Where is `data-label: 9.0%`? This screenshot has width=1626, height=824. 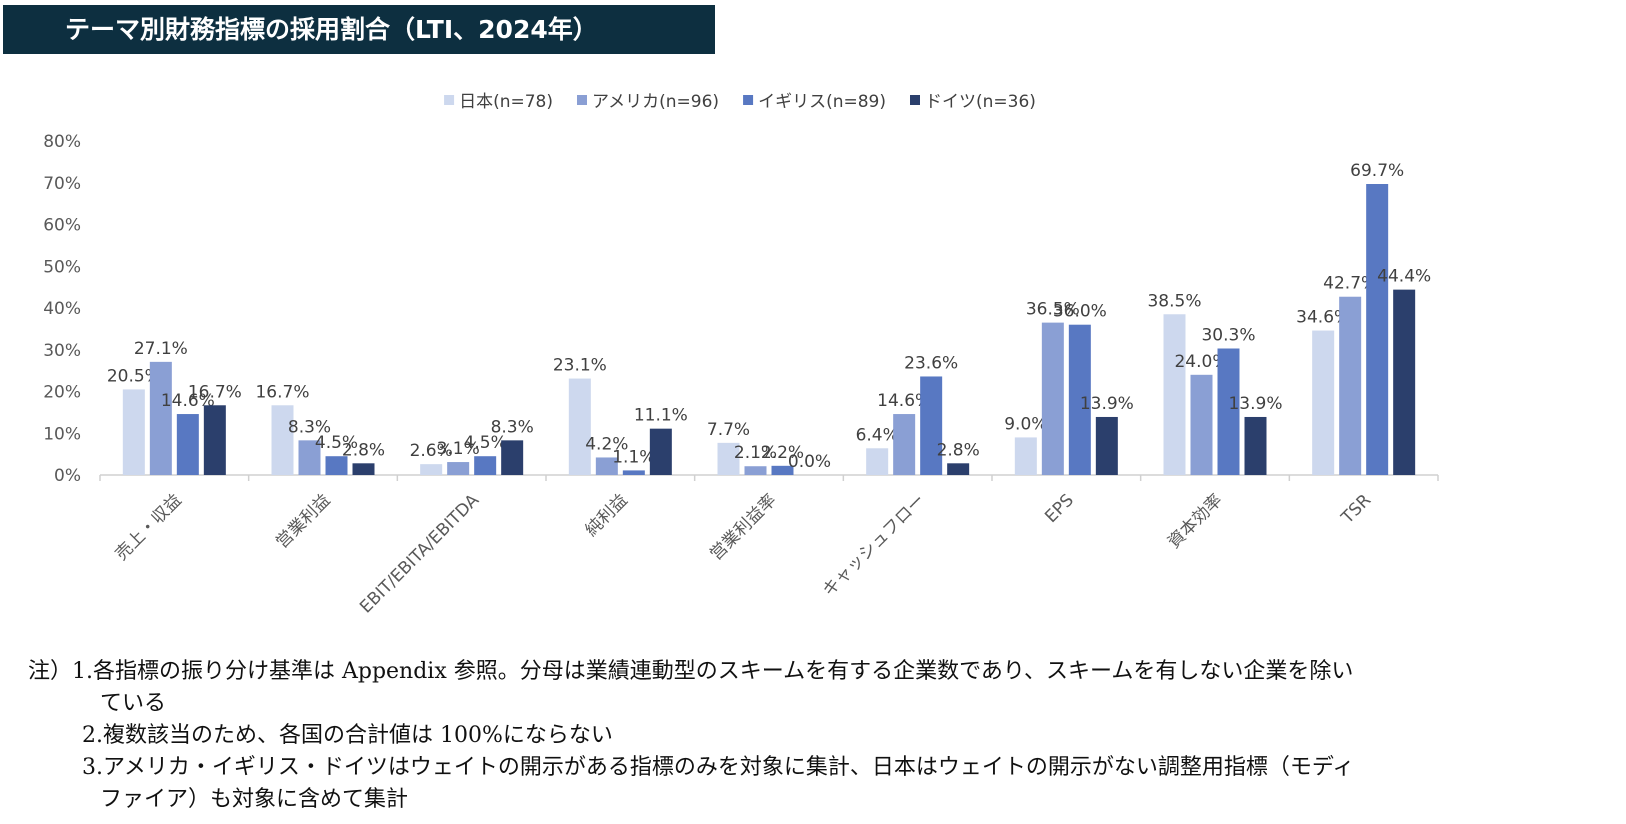 data-label: 9.0% is located at coordinates (1025, 424).